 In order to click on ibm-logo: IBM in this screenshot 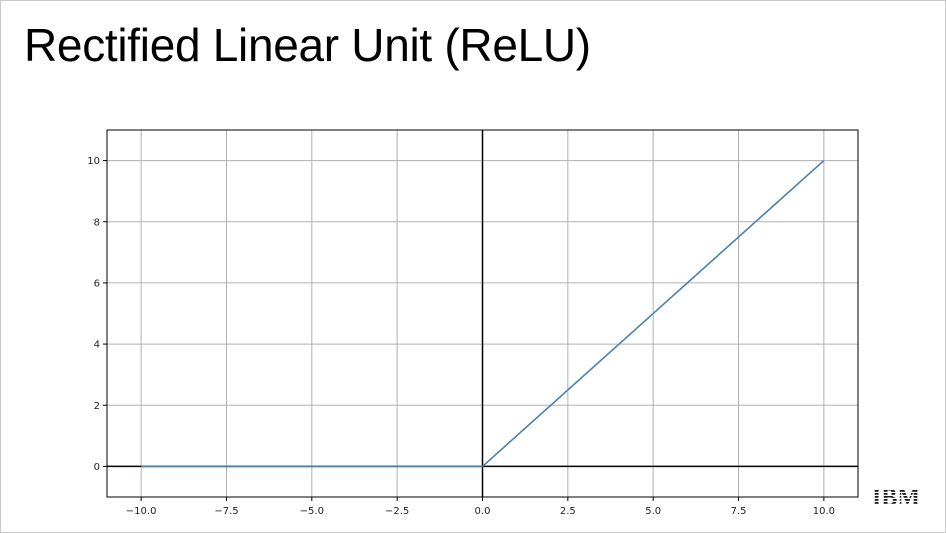, I will do `click(896, 496)`.